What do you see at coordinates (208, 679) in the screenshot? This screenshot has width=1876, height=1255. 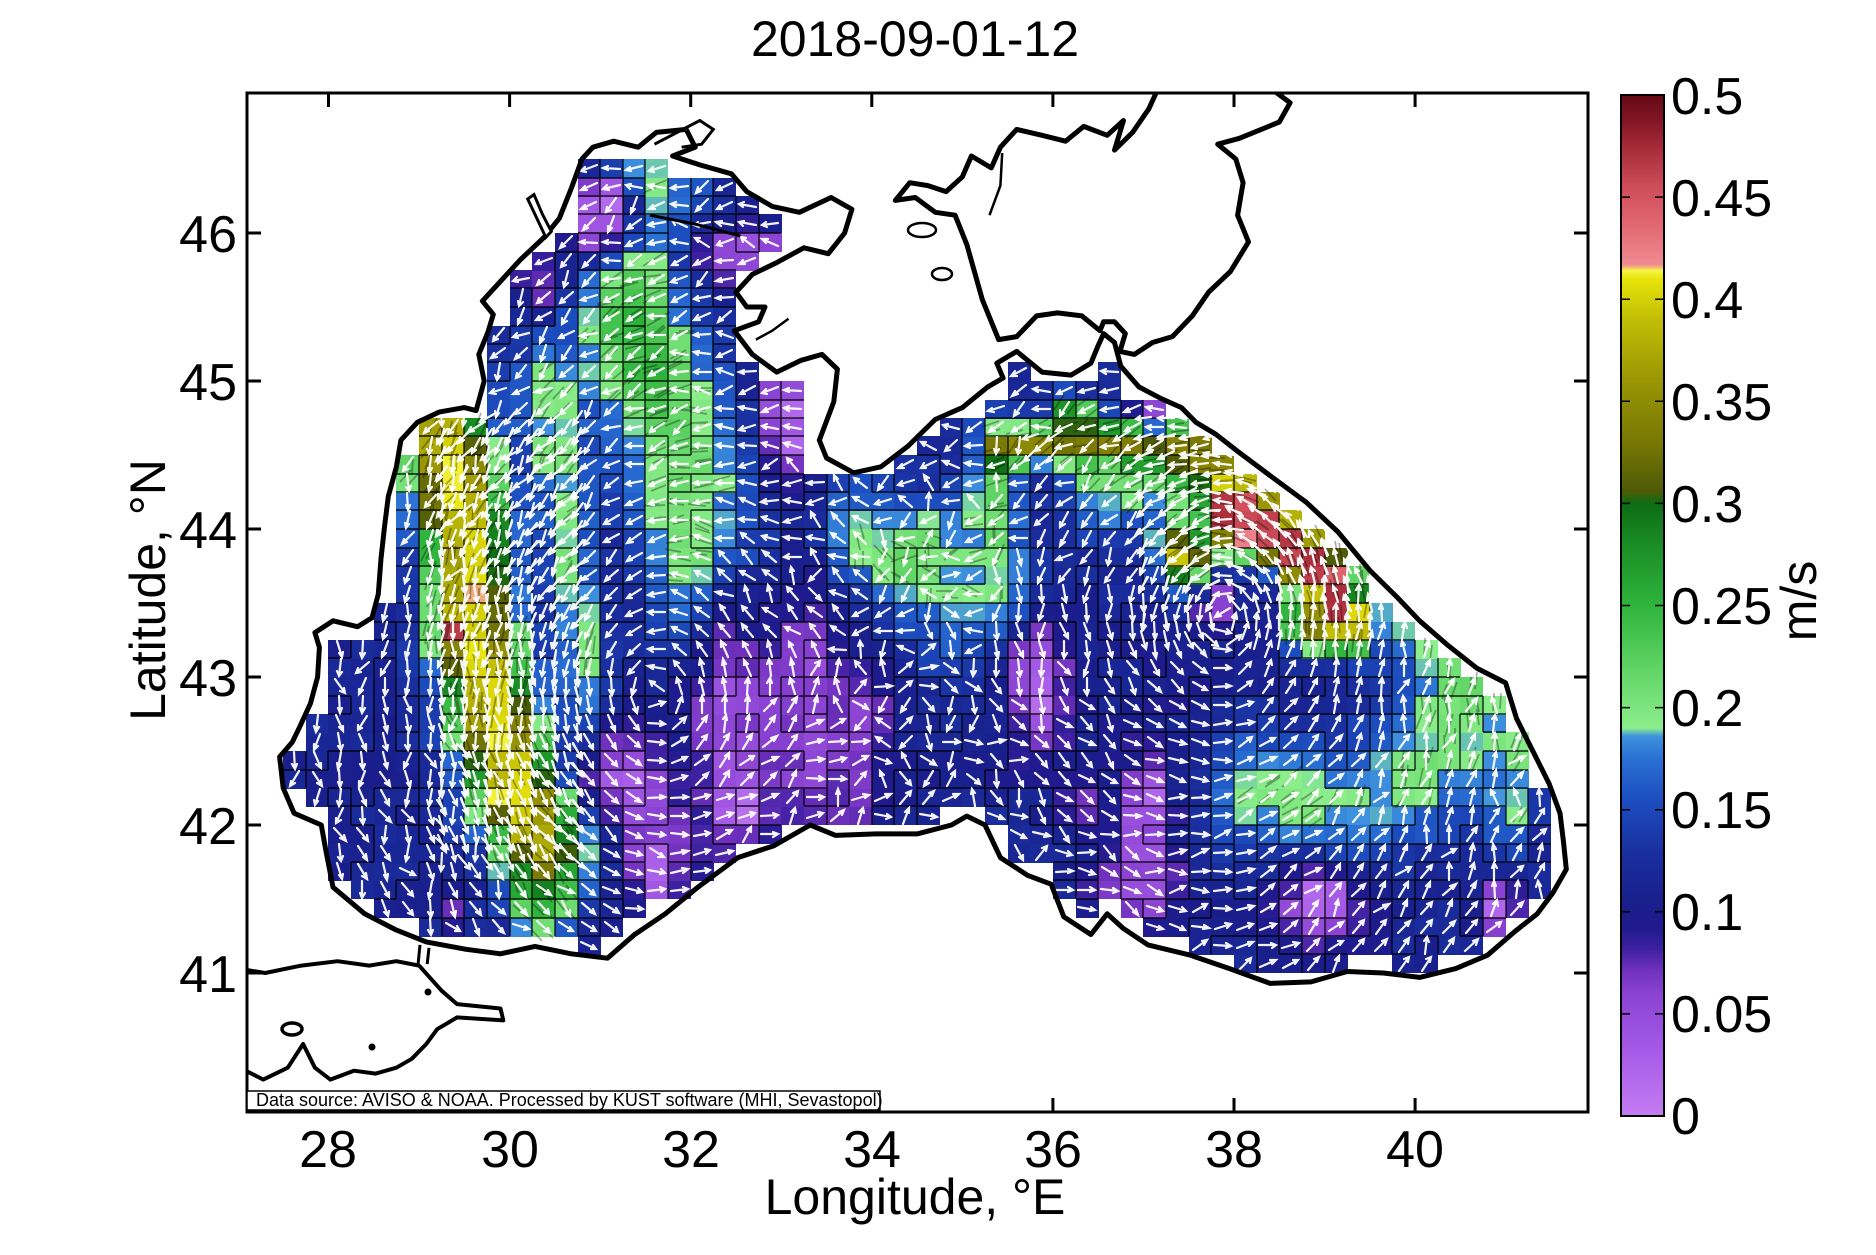 I see `svg-text: 43` at bounding box center [208, 679].